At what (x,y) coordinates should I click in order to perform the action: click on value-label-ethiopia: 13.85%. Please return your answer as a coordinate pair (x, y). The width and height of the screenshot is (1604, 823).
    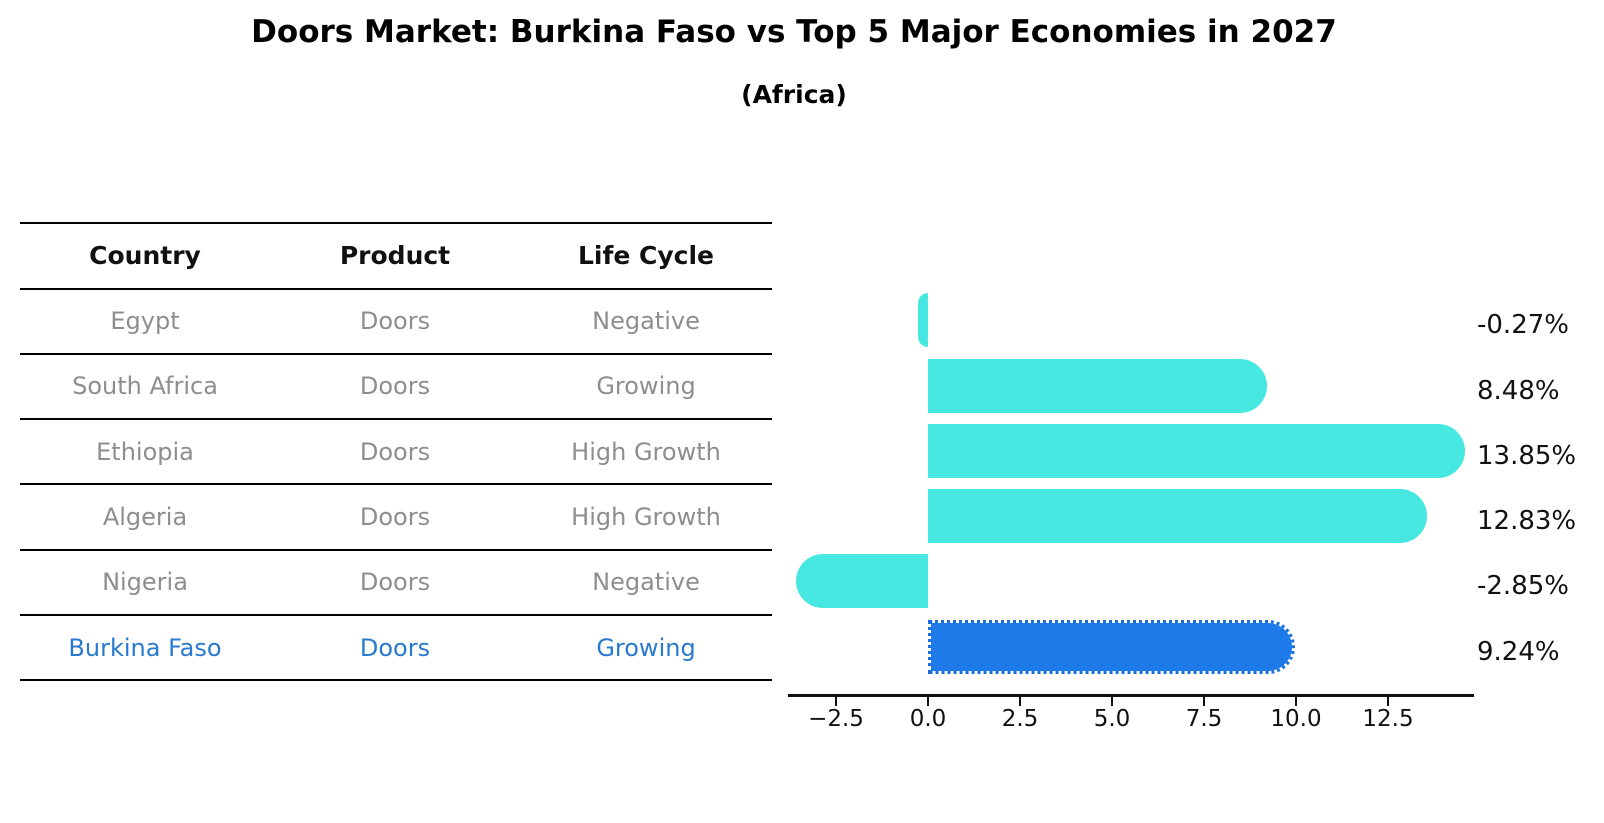
    Looking at the image, I should click on (1527, 455).